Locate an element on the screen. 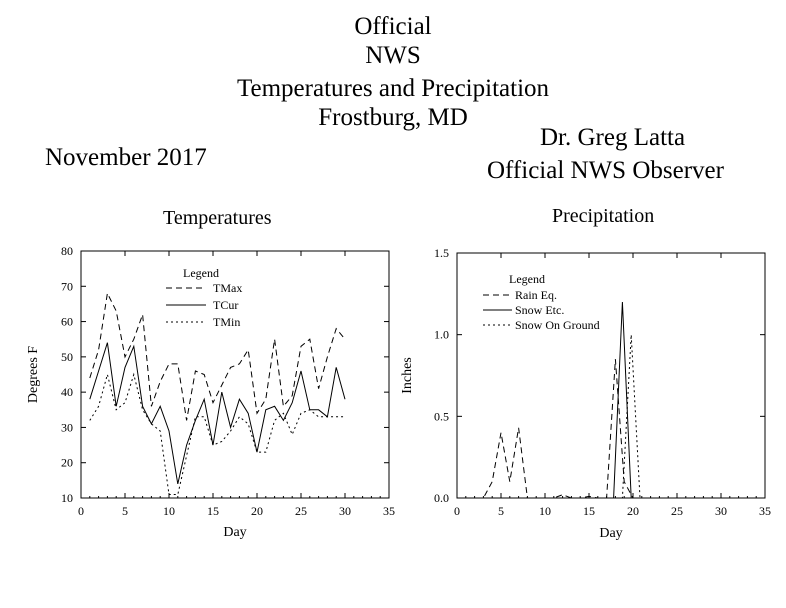 The image size is (786, 608). precipitation-x-tick-label: 25 is located at coordinates (677, 511).